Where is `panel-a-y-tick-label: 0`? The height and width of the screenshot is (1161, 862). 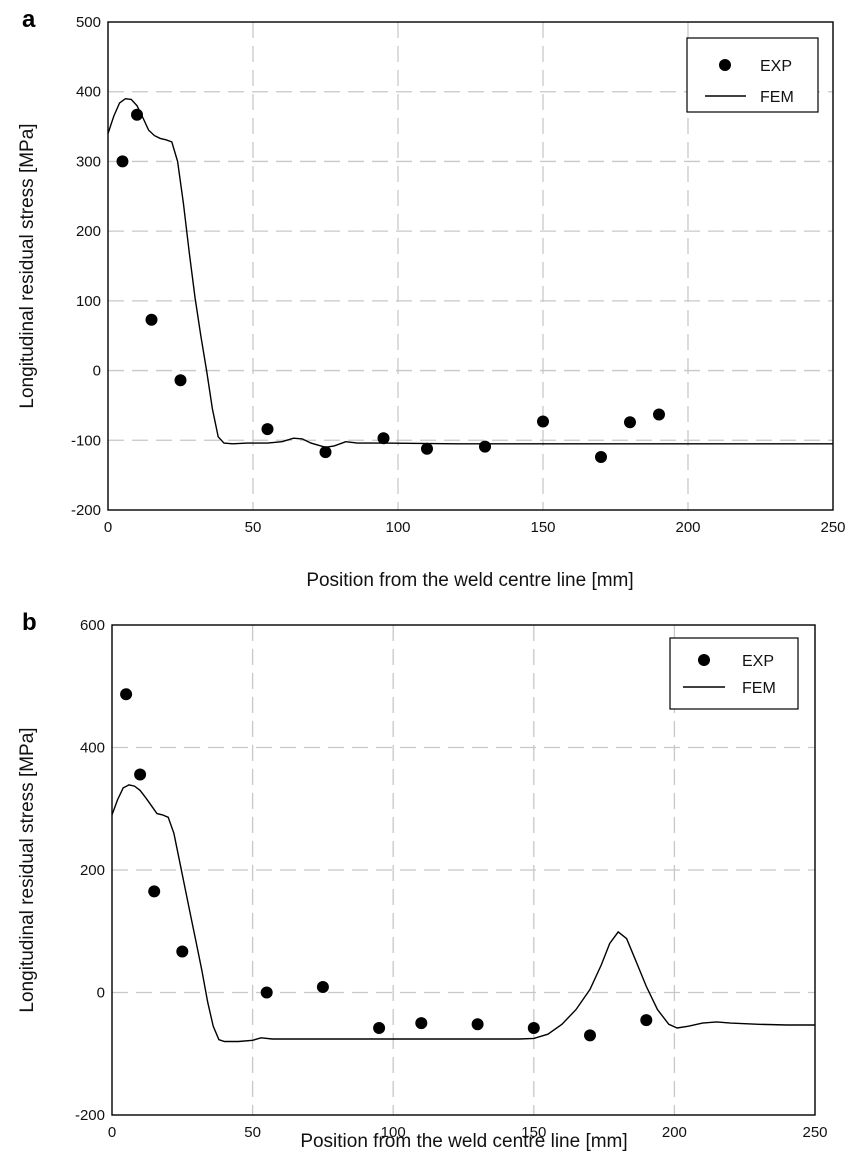 panel-a-y-tick-label: 0 is located at coordinates (97, 371).